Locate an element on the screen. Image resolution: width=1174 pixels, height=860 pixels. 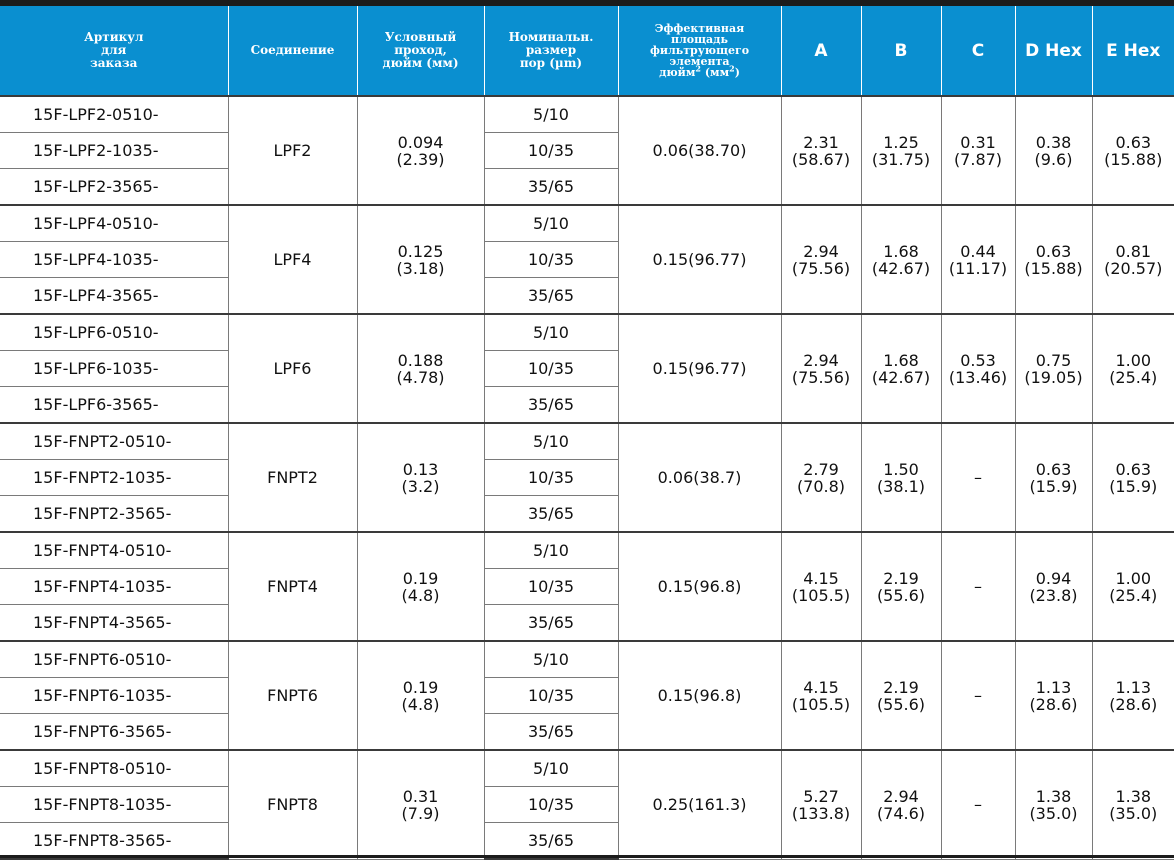
dimension-d-hex: 1.13 (28.6) is located at coordinates (1053, 695).